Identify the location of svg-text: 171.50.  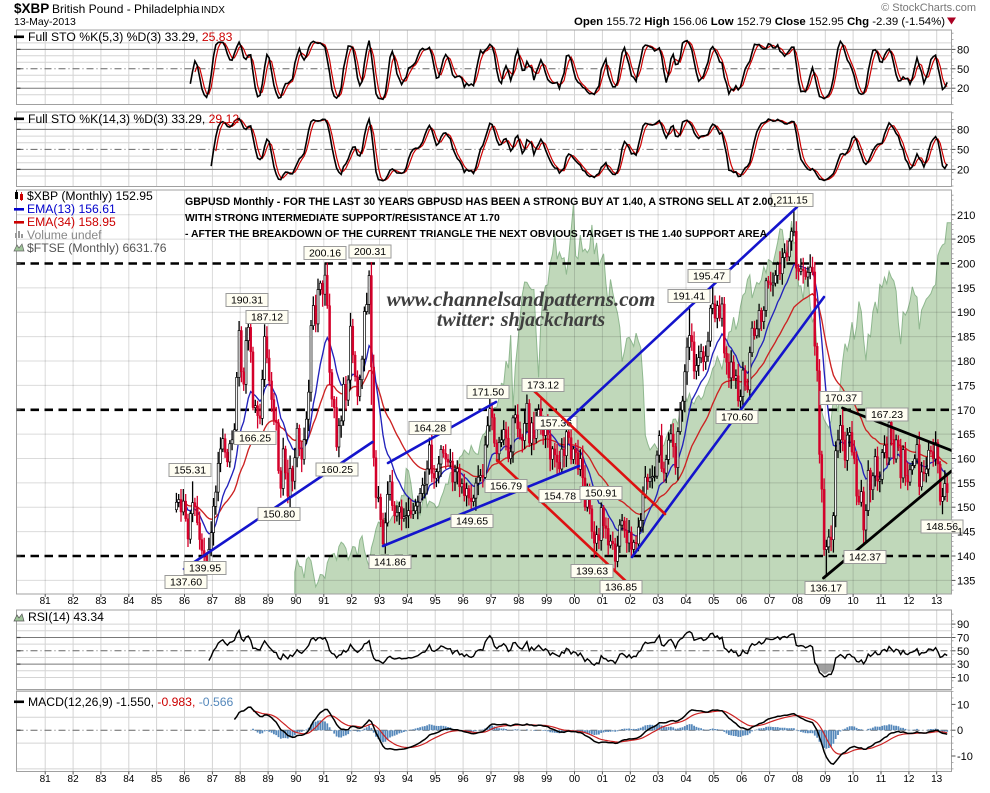
(488, 393).